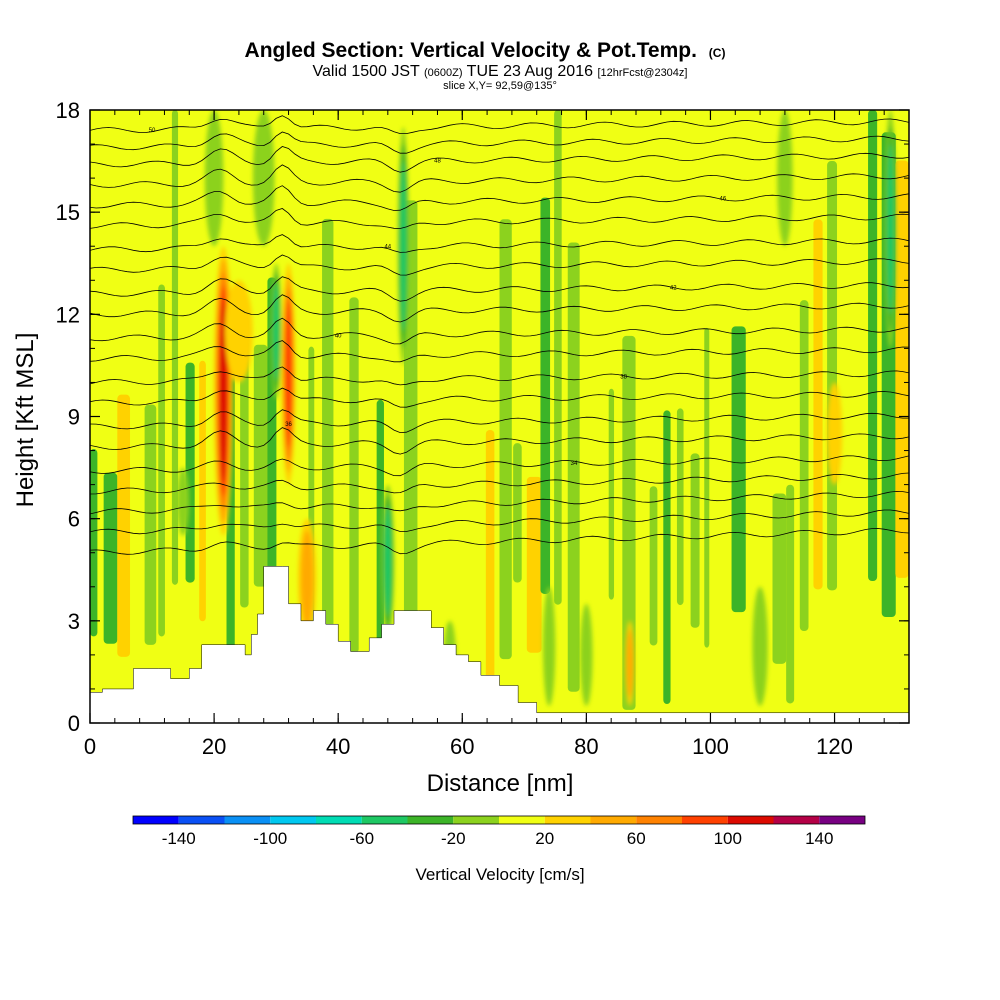 Image resolution: width=1000 pixels, height=1000 pixels. I want to click on y-tick-label: 15, so click(68, 212).